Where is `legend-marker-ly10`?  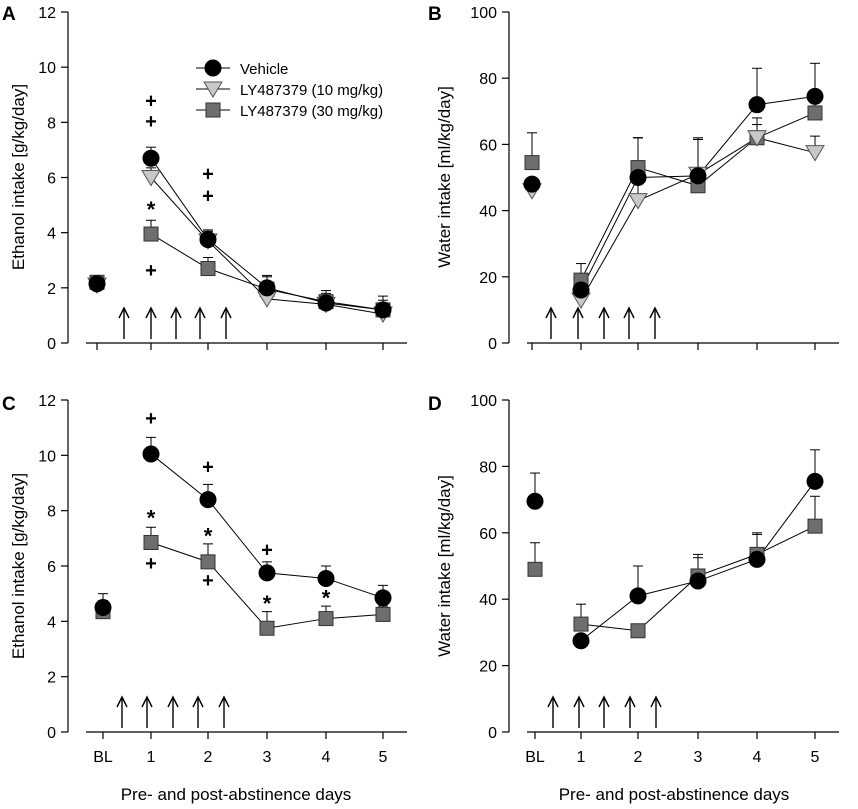 legend-marker-ly10 is located at coordinates (213, 89).